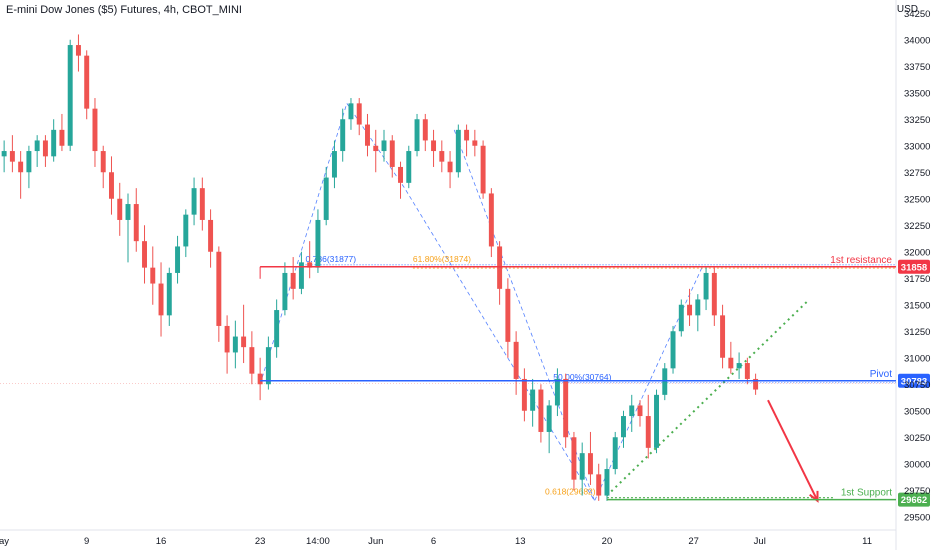 This screenshot has height=550, width=932. Describe the element at coordinates (917, 332) in the screenshot. I see `y-tick-label: 31250` at that location.